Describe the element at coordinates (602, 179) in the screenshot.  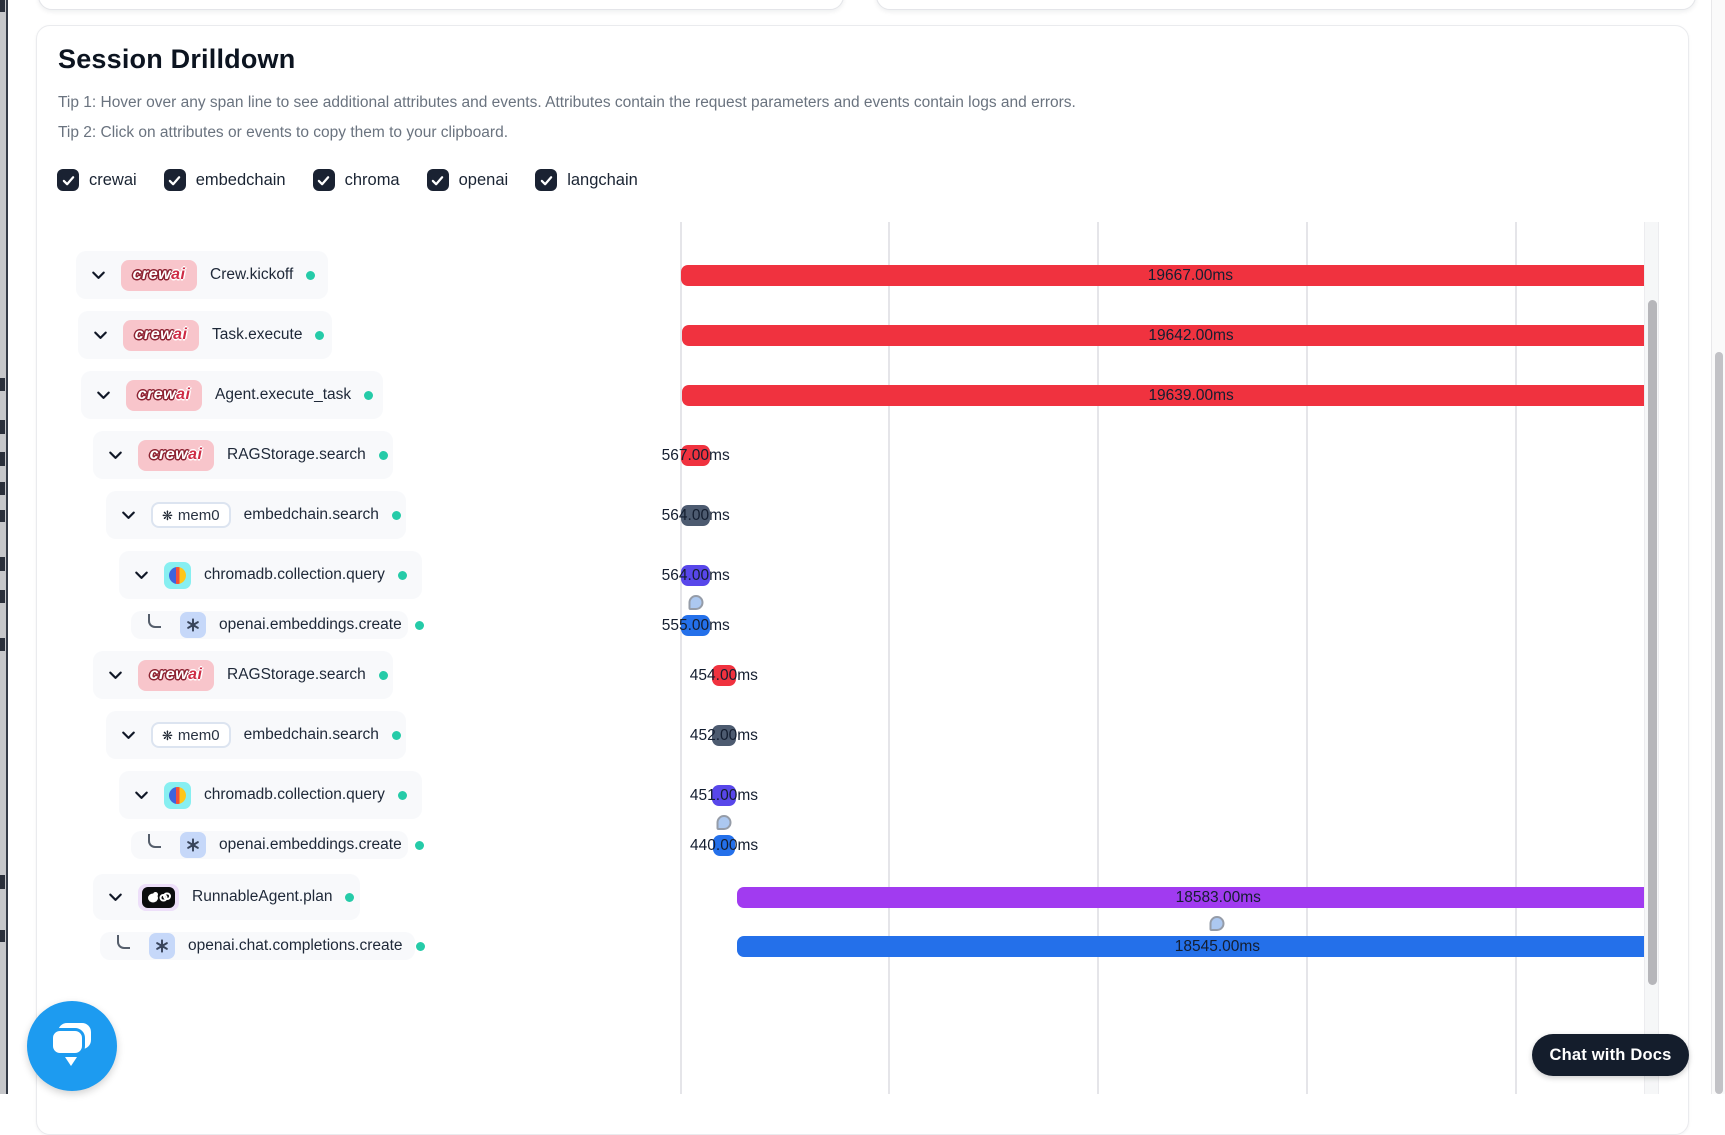
I see `filter-label: langchain` at that location.